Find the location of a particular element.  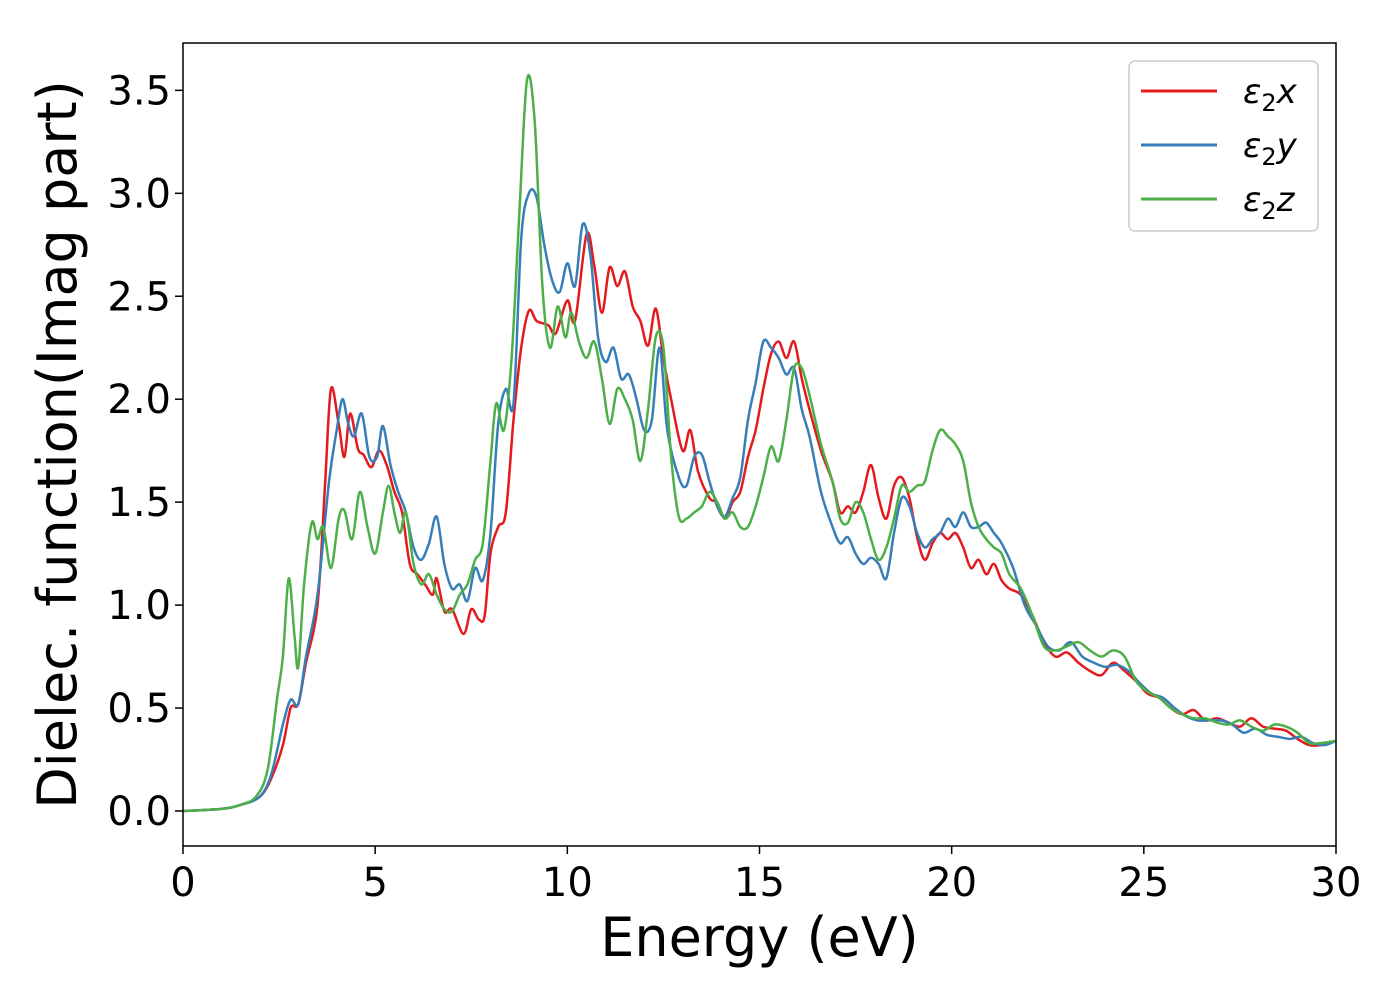

x-tick-label: 10 is located at coordinates (567, 883).